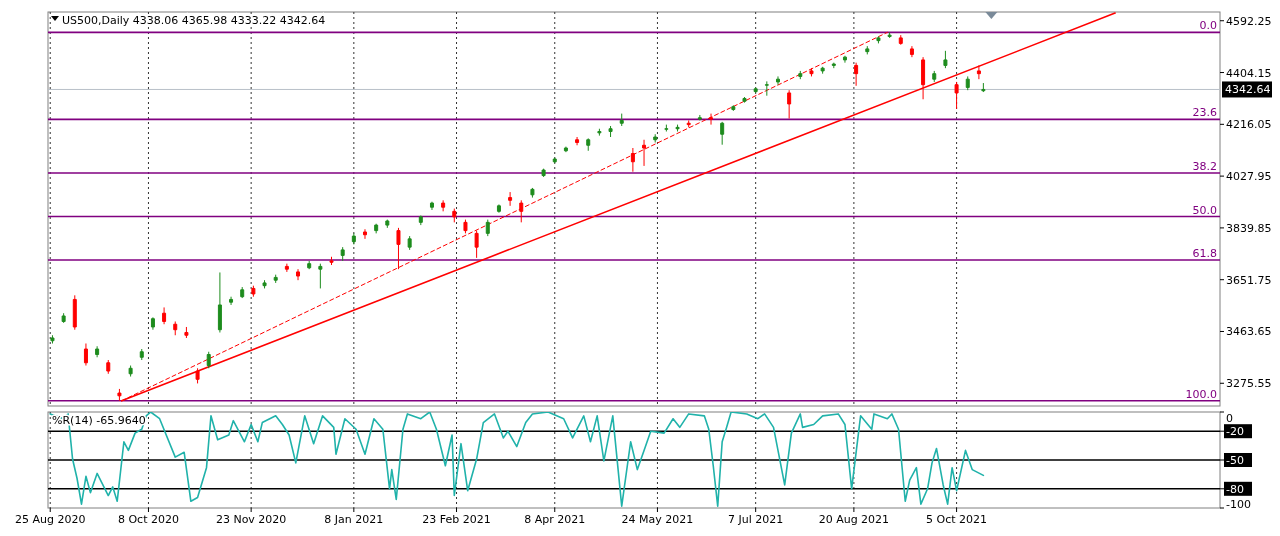 Image resolution: width=1280 pixels, height=536 pixels. What do you see at coordinates (1235, 460) in the screenshot?
I see `y-tick-label: -50` at bounding box center [1235, 460].